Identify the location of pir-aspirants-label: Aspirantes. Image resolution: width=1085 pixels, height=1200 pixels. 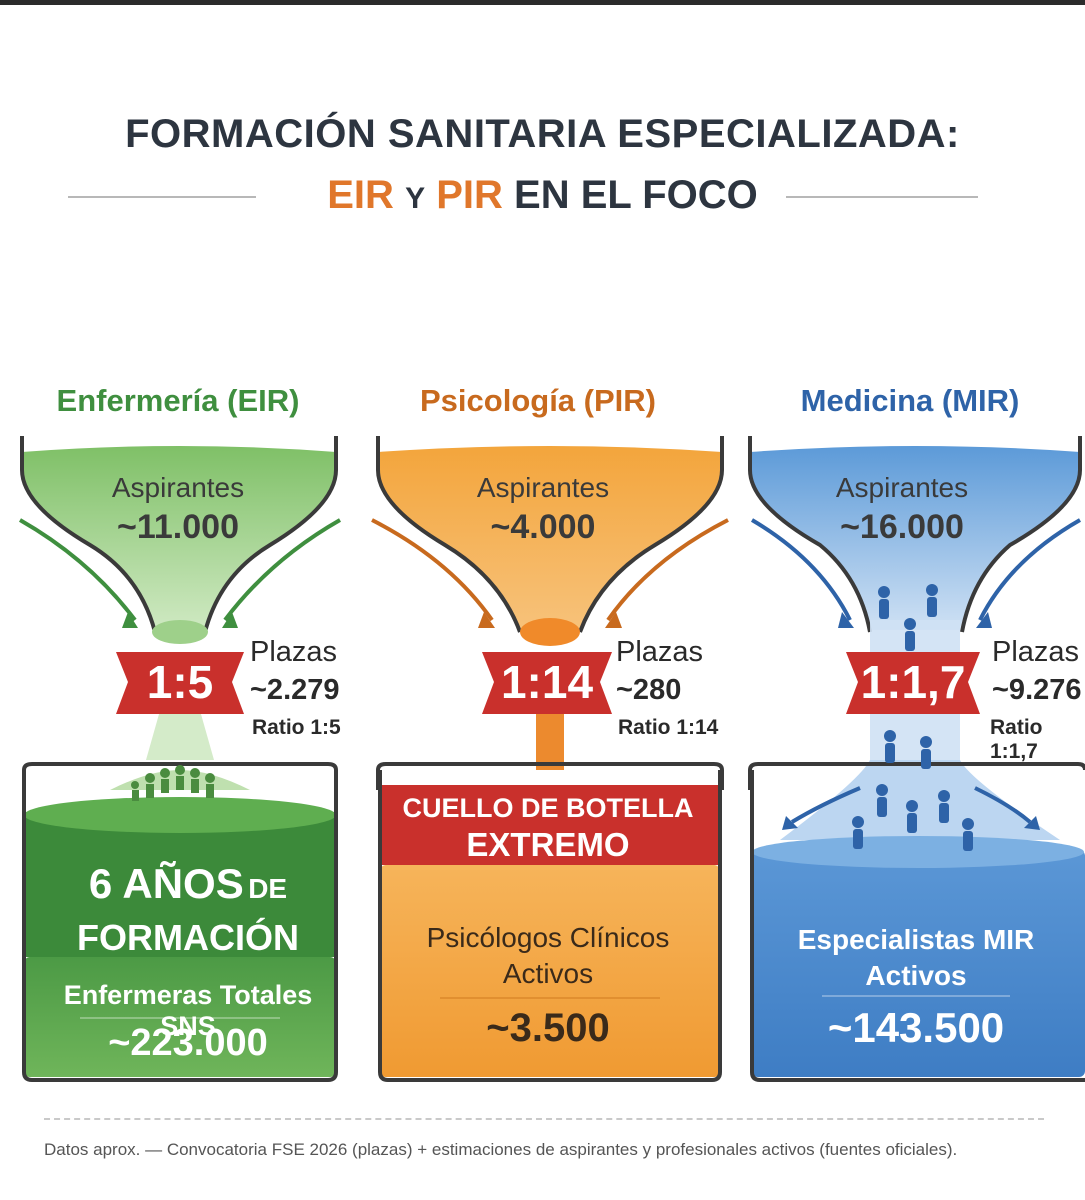
(543, 487).